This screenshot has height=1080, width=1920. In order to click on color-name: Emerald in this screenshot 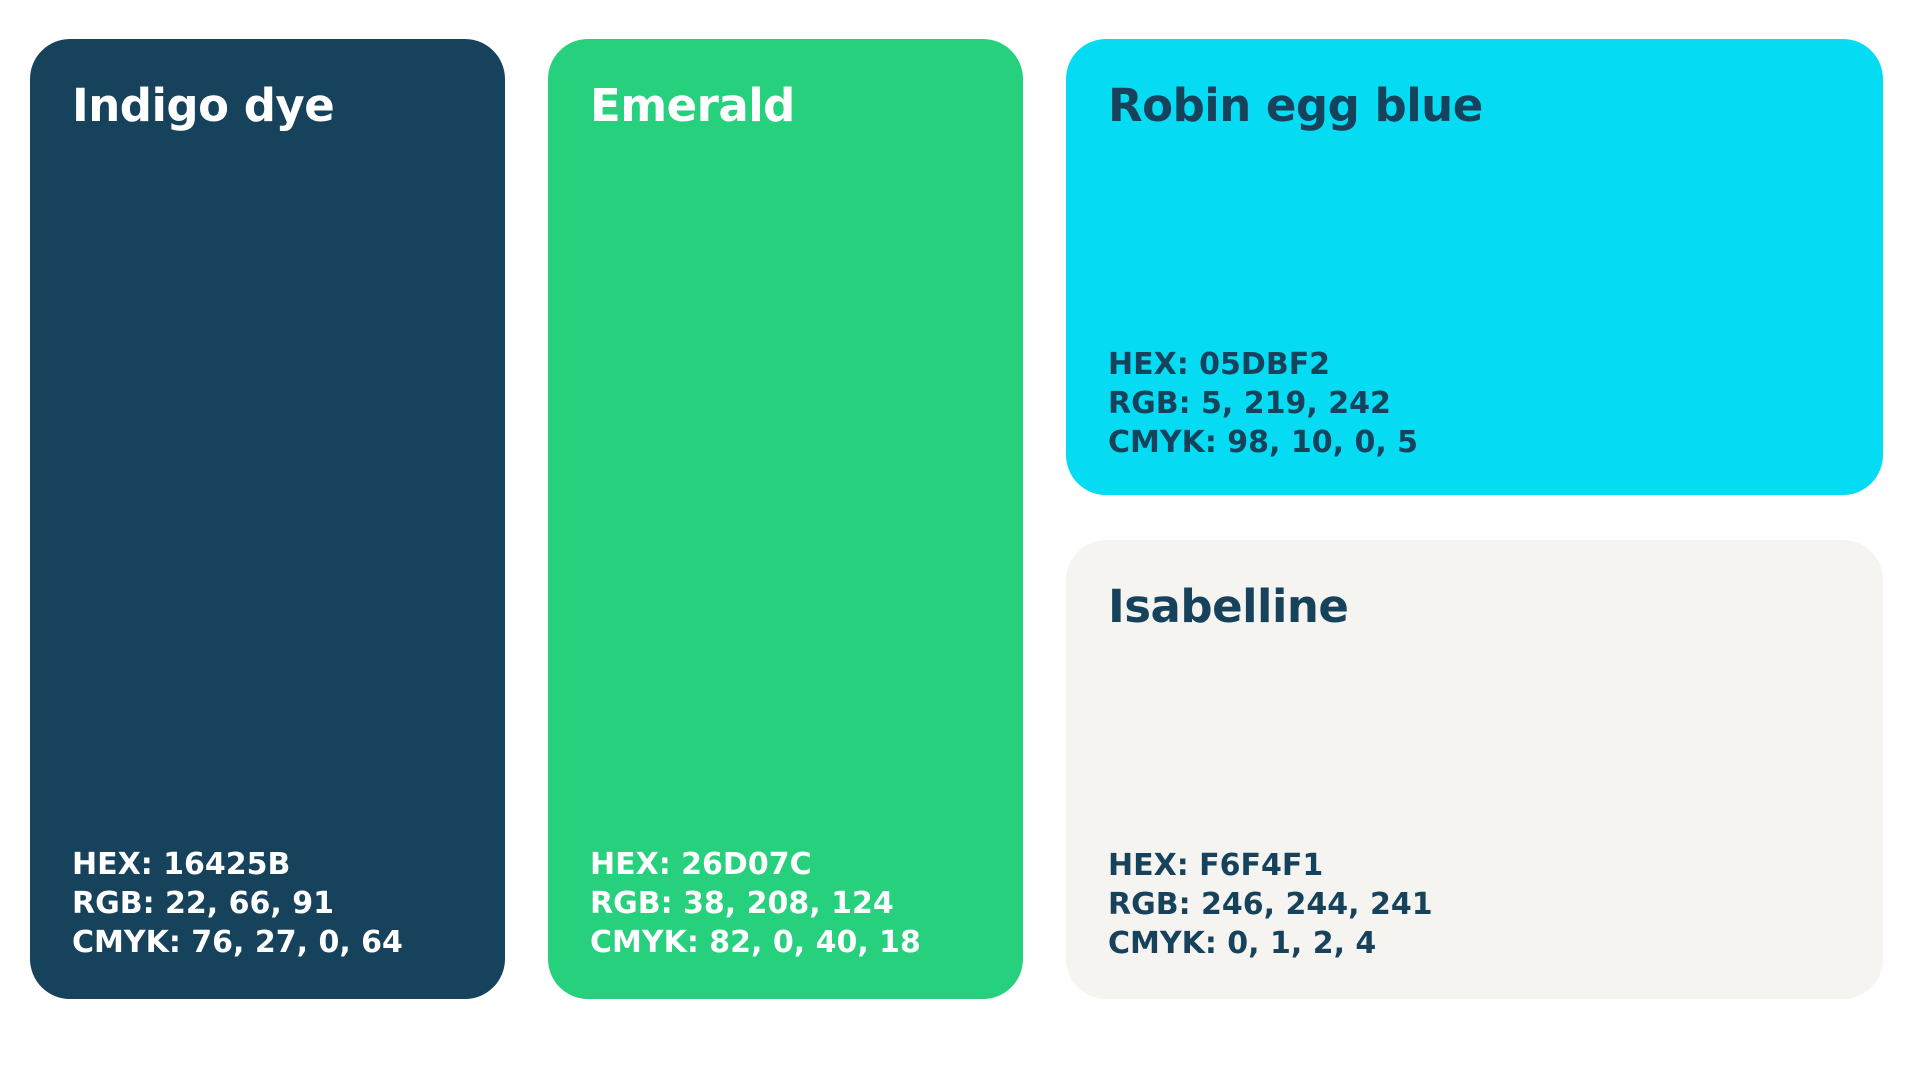, I will do `click(692, 105)`.